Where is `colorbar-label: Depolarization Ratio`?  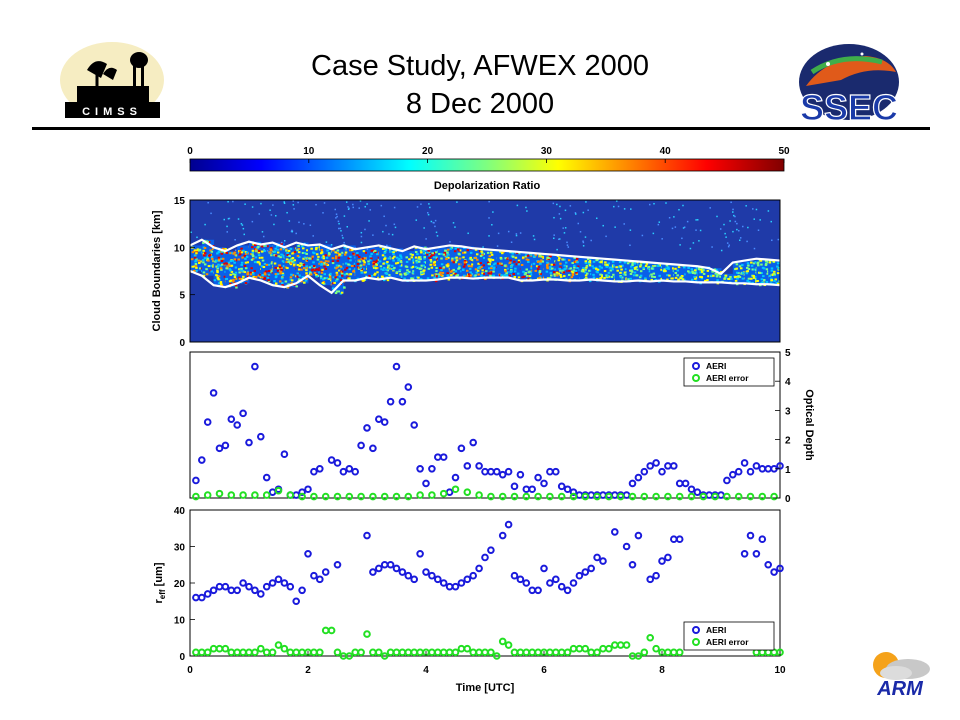
colorbar-label: Depolarization Ratio is located at coordinates (487, 186).